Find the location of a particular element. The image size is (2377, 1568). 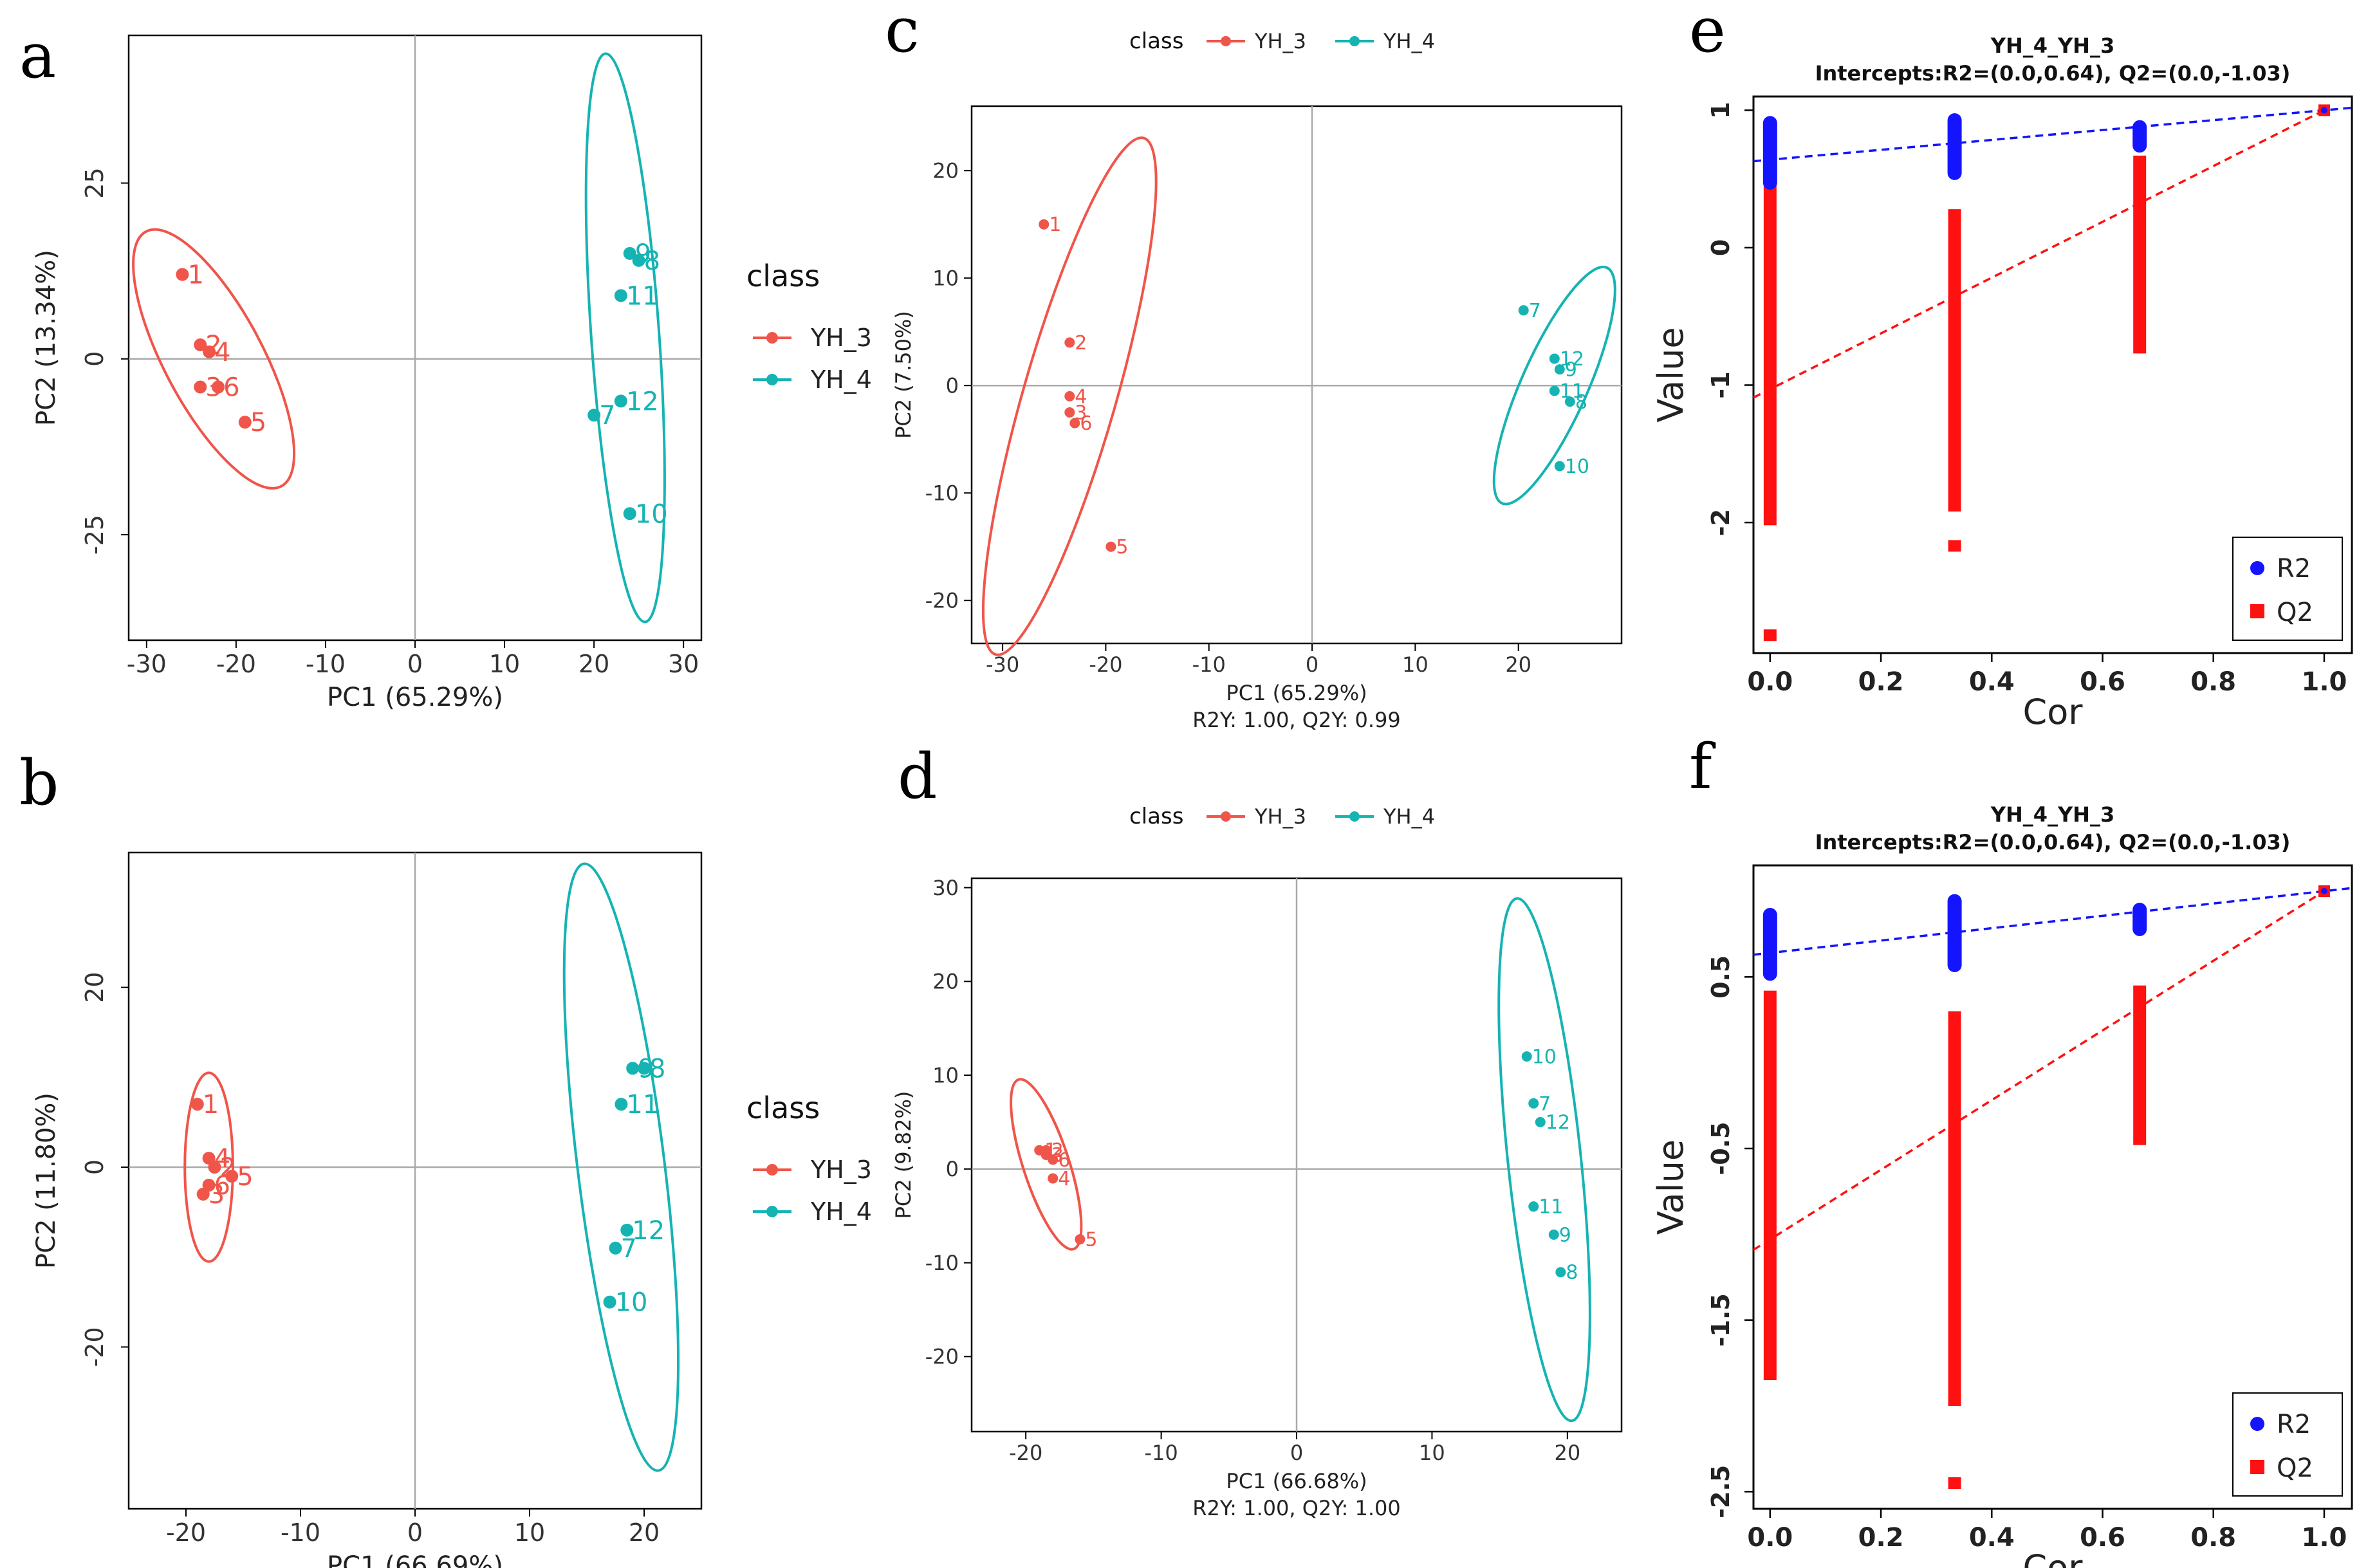

chart-title: YH_4_YH_3 is located at coordinates (2052, 46).